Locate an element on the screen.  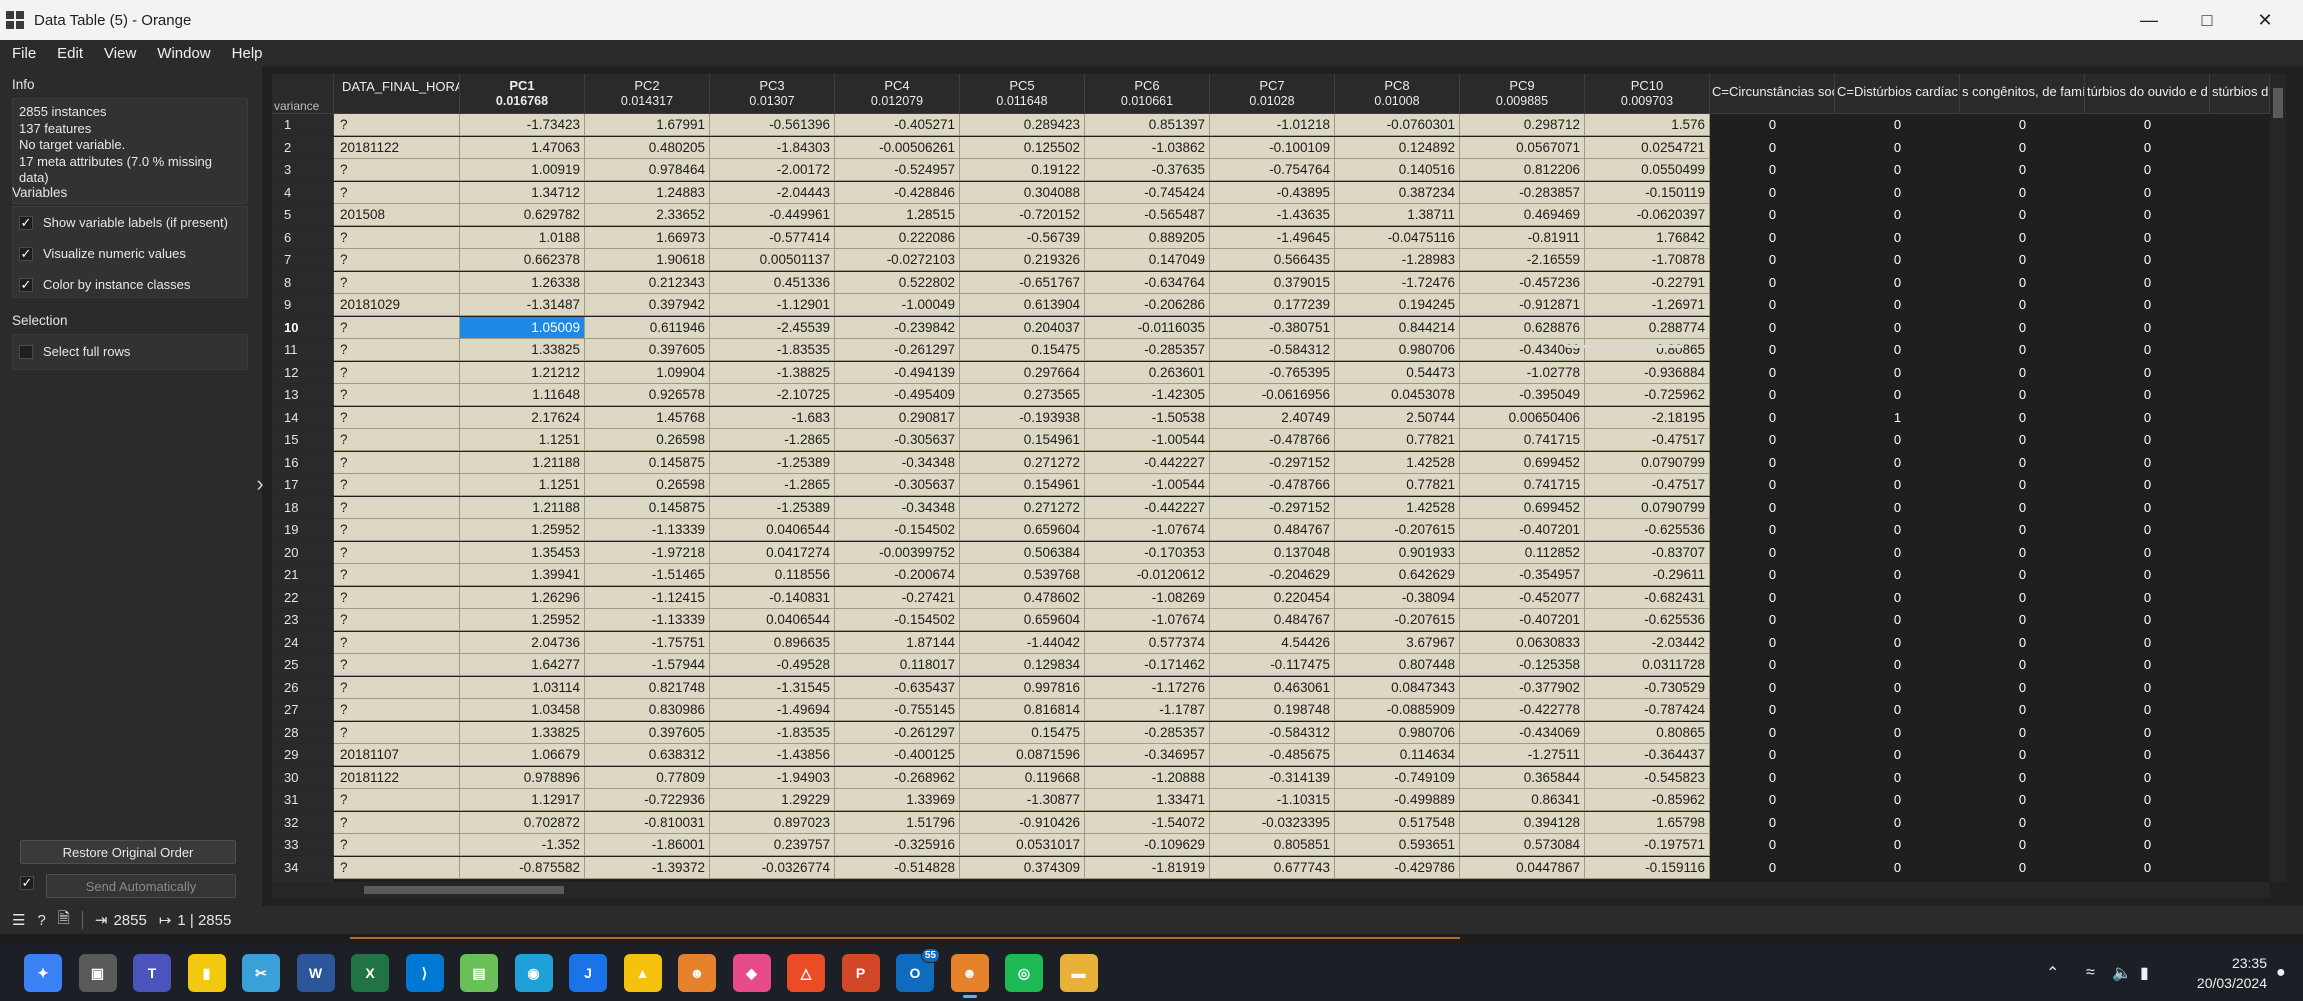
table-cell: 0.638312 is located at coordinates (647, 755).